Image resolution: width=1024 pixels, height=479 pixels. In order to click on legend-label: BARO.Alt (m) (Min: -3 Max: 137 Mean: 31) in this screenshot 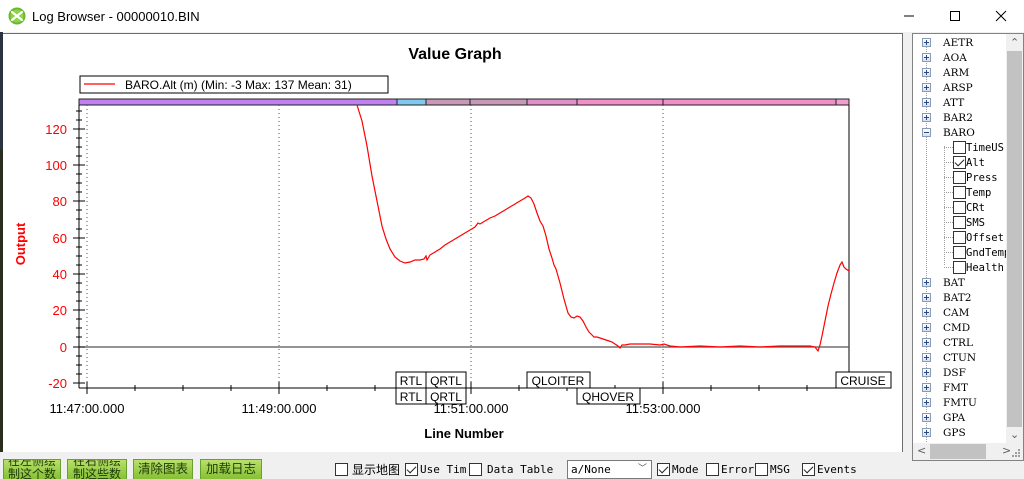, I will do `click(238, 85)`.